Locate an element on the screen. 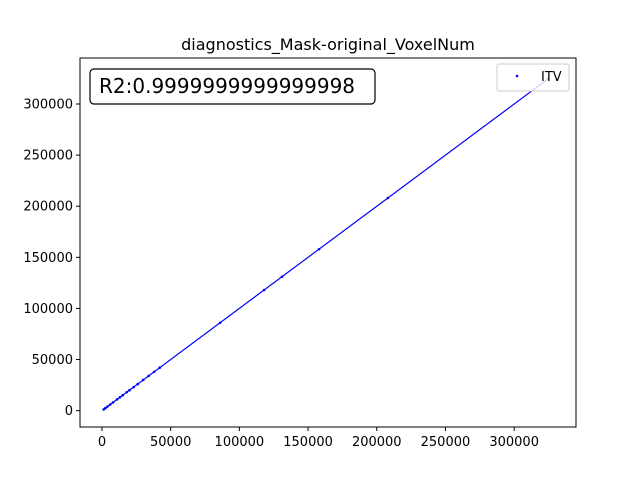 The image size is (640, 480). y-tick-label: 150000 is located at coordinates (48, 258).